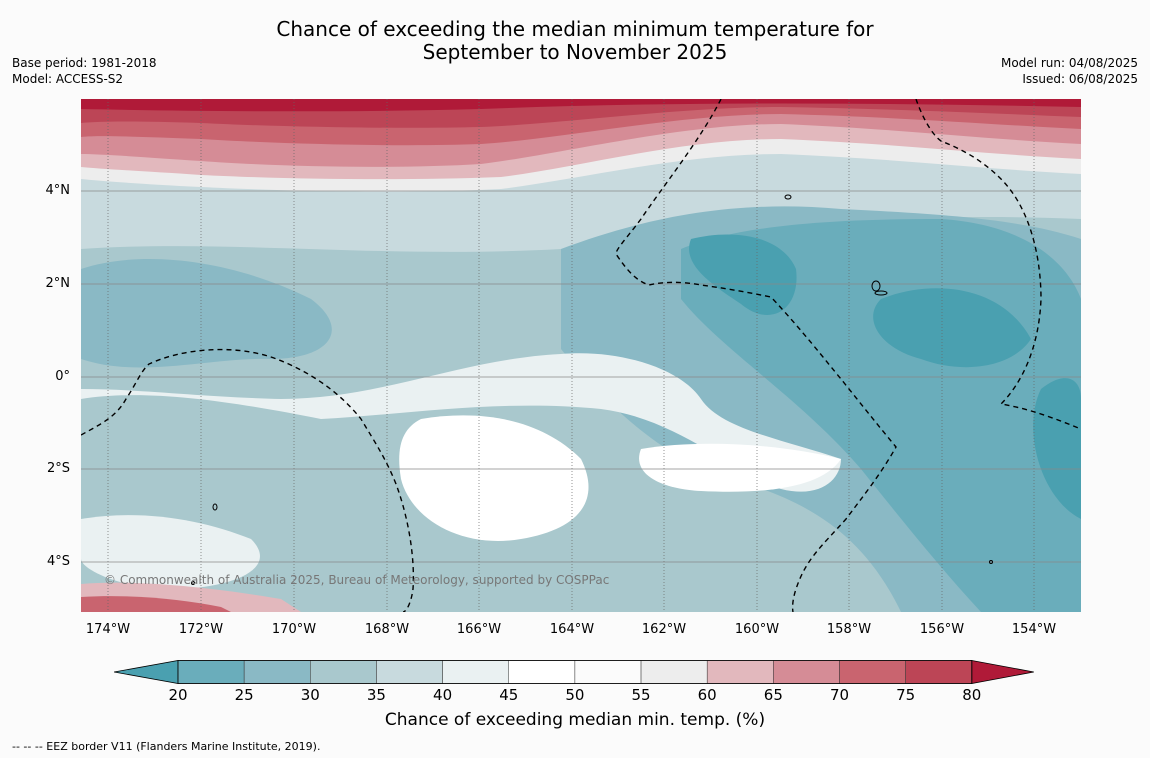 This screenshot has width=1150, height=758. What do you see at coordinates (773, 695) in the screenshot?
I see `colorbar-tick-label: 65` at bounding box center [773, 695].